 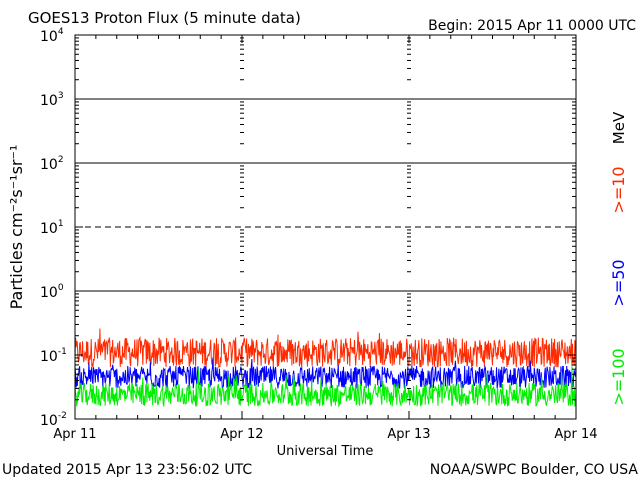 What do you see at coordinates (618, 282) in the screenshot?
I see `legend-entry: >=50` at bounding box center [618, 282].